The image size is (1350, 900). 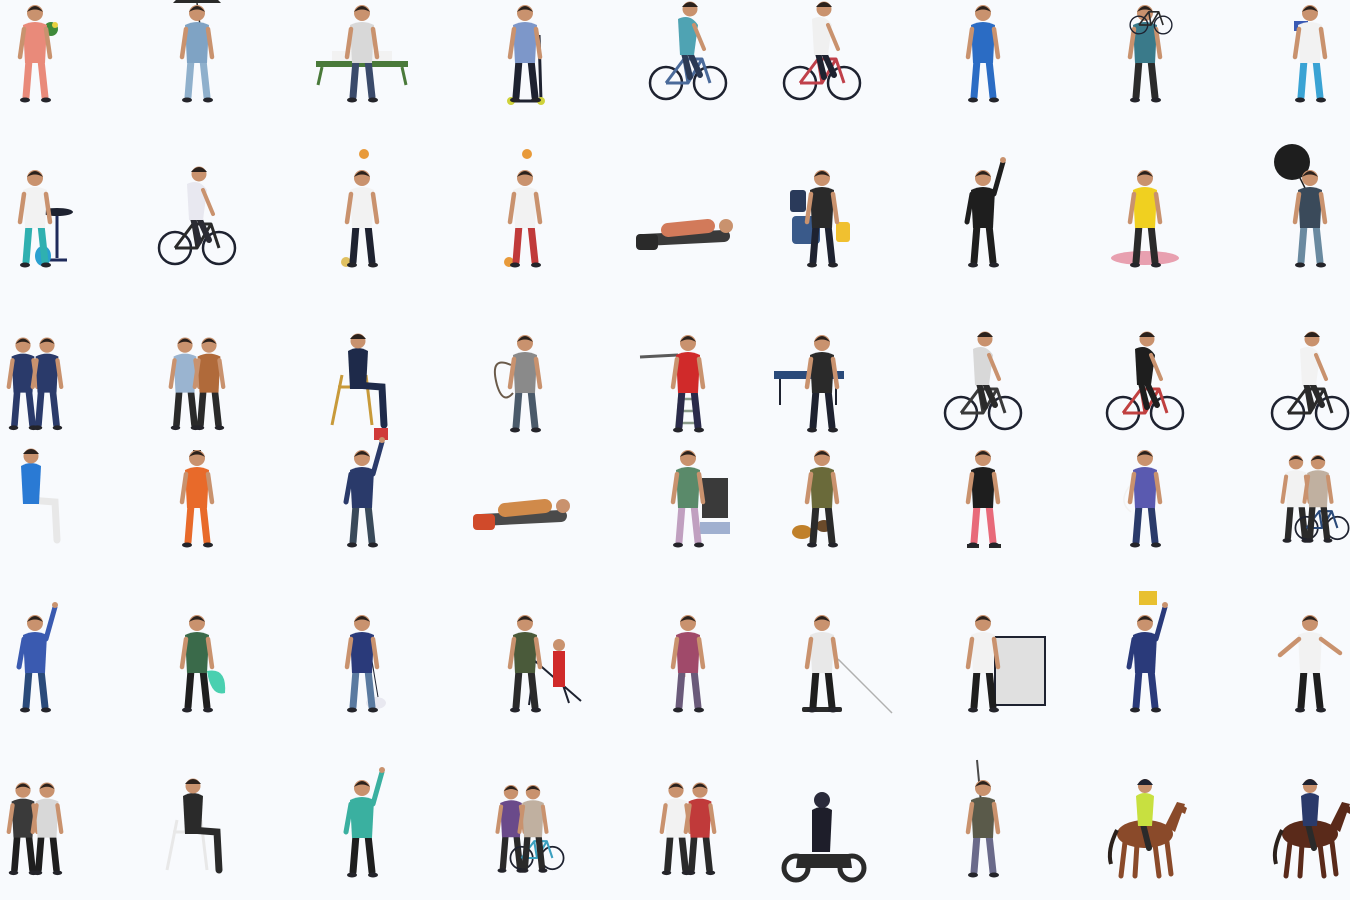 I want to click on cutout-man-stretching, so click(x=55, y=665).